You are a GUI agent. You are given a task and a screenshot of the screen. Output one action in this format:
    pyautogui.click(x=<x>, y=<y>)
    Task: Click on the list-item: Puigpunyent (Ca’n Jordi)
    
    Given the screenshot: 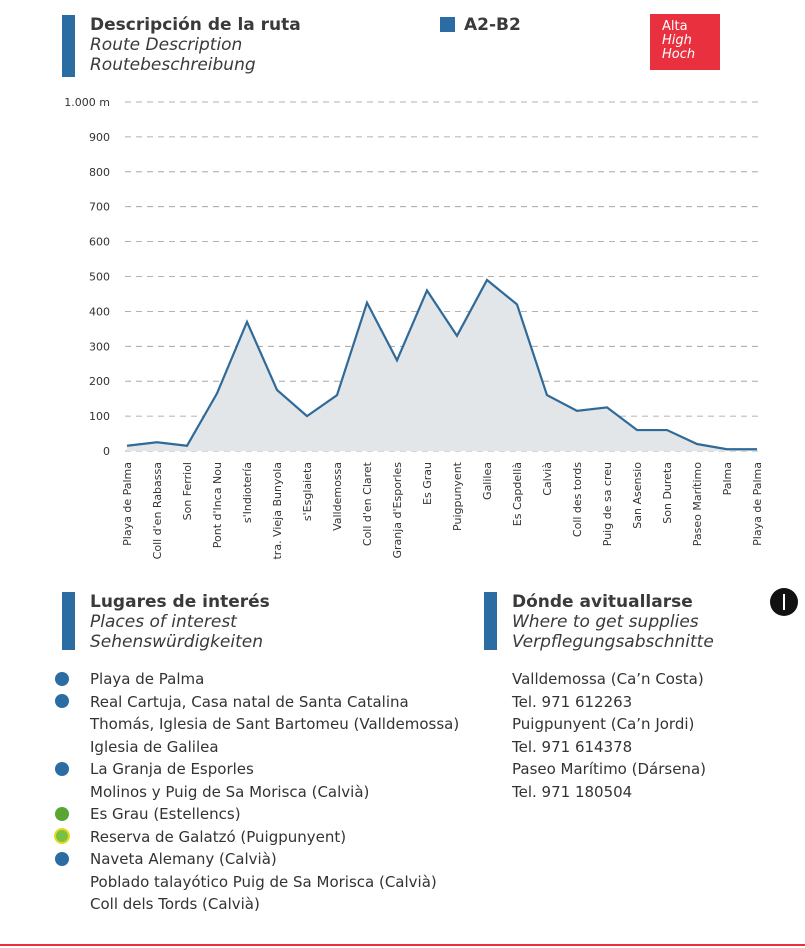 What is the action you would take?
    pyautogui.click(x=603, y=724)
    